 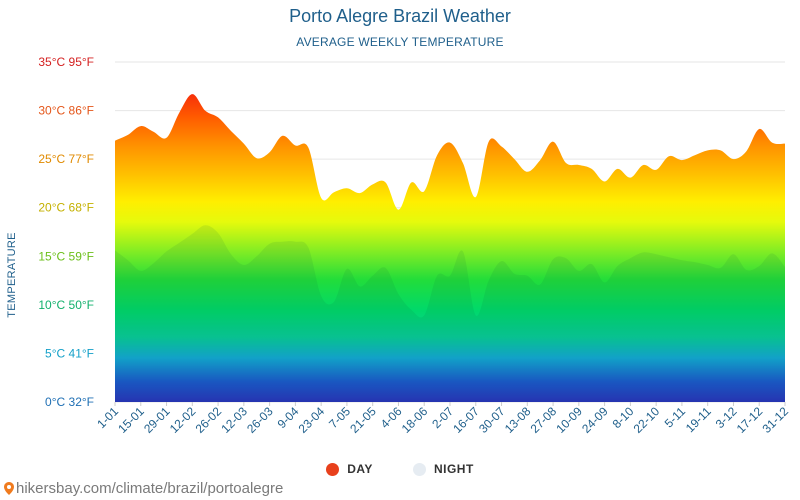 I want to click on x-tick-label: 23-04, so click(x=312, y=420).